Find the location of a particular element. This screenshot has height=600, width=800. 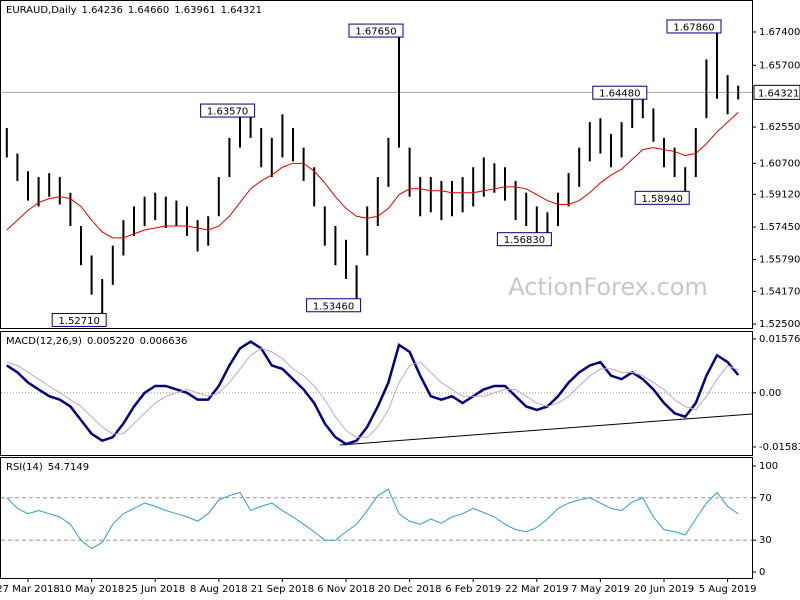

readout: 1.64660 is located at coordinates (148, 10).